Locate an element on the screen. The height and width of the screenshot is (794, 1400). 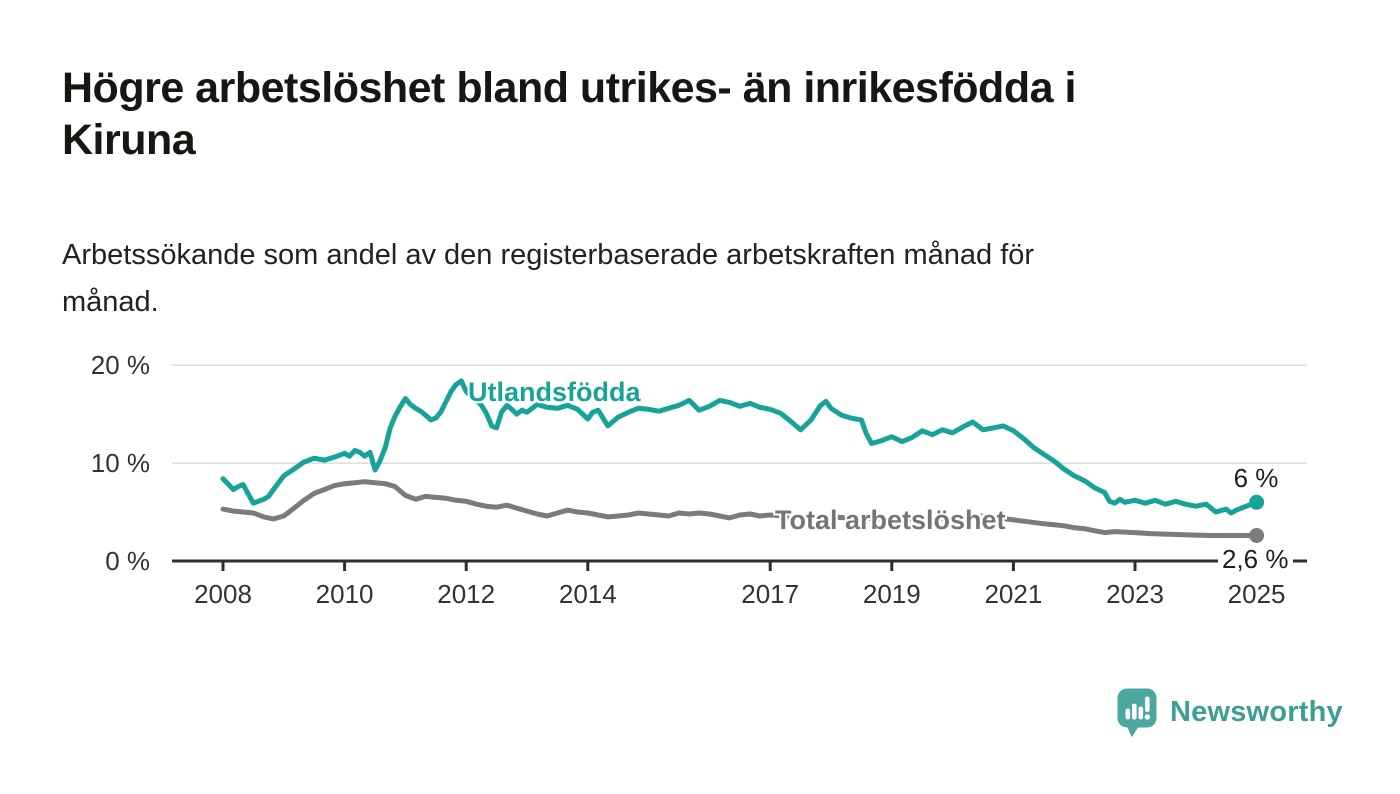
x-tick-label-2021: 2021 is located at coordinates (1013, 594).